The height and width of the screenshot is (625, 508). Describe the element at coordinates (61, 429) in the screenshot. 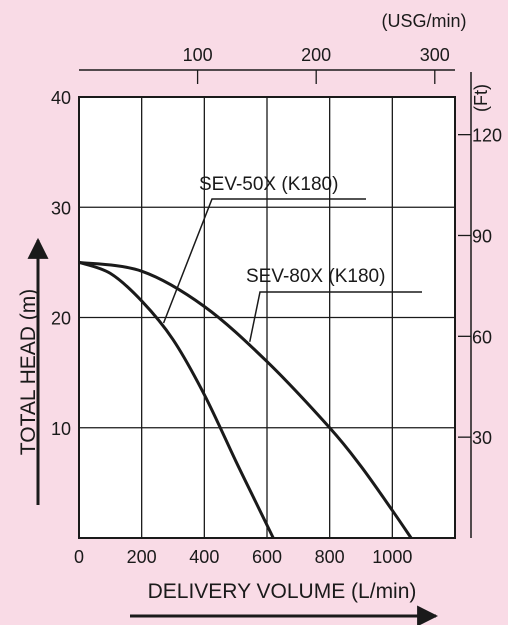

I see `y-tick-label: 10` at that location.